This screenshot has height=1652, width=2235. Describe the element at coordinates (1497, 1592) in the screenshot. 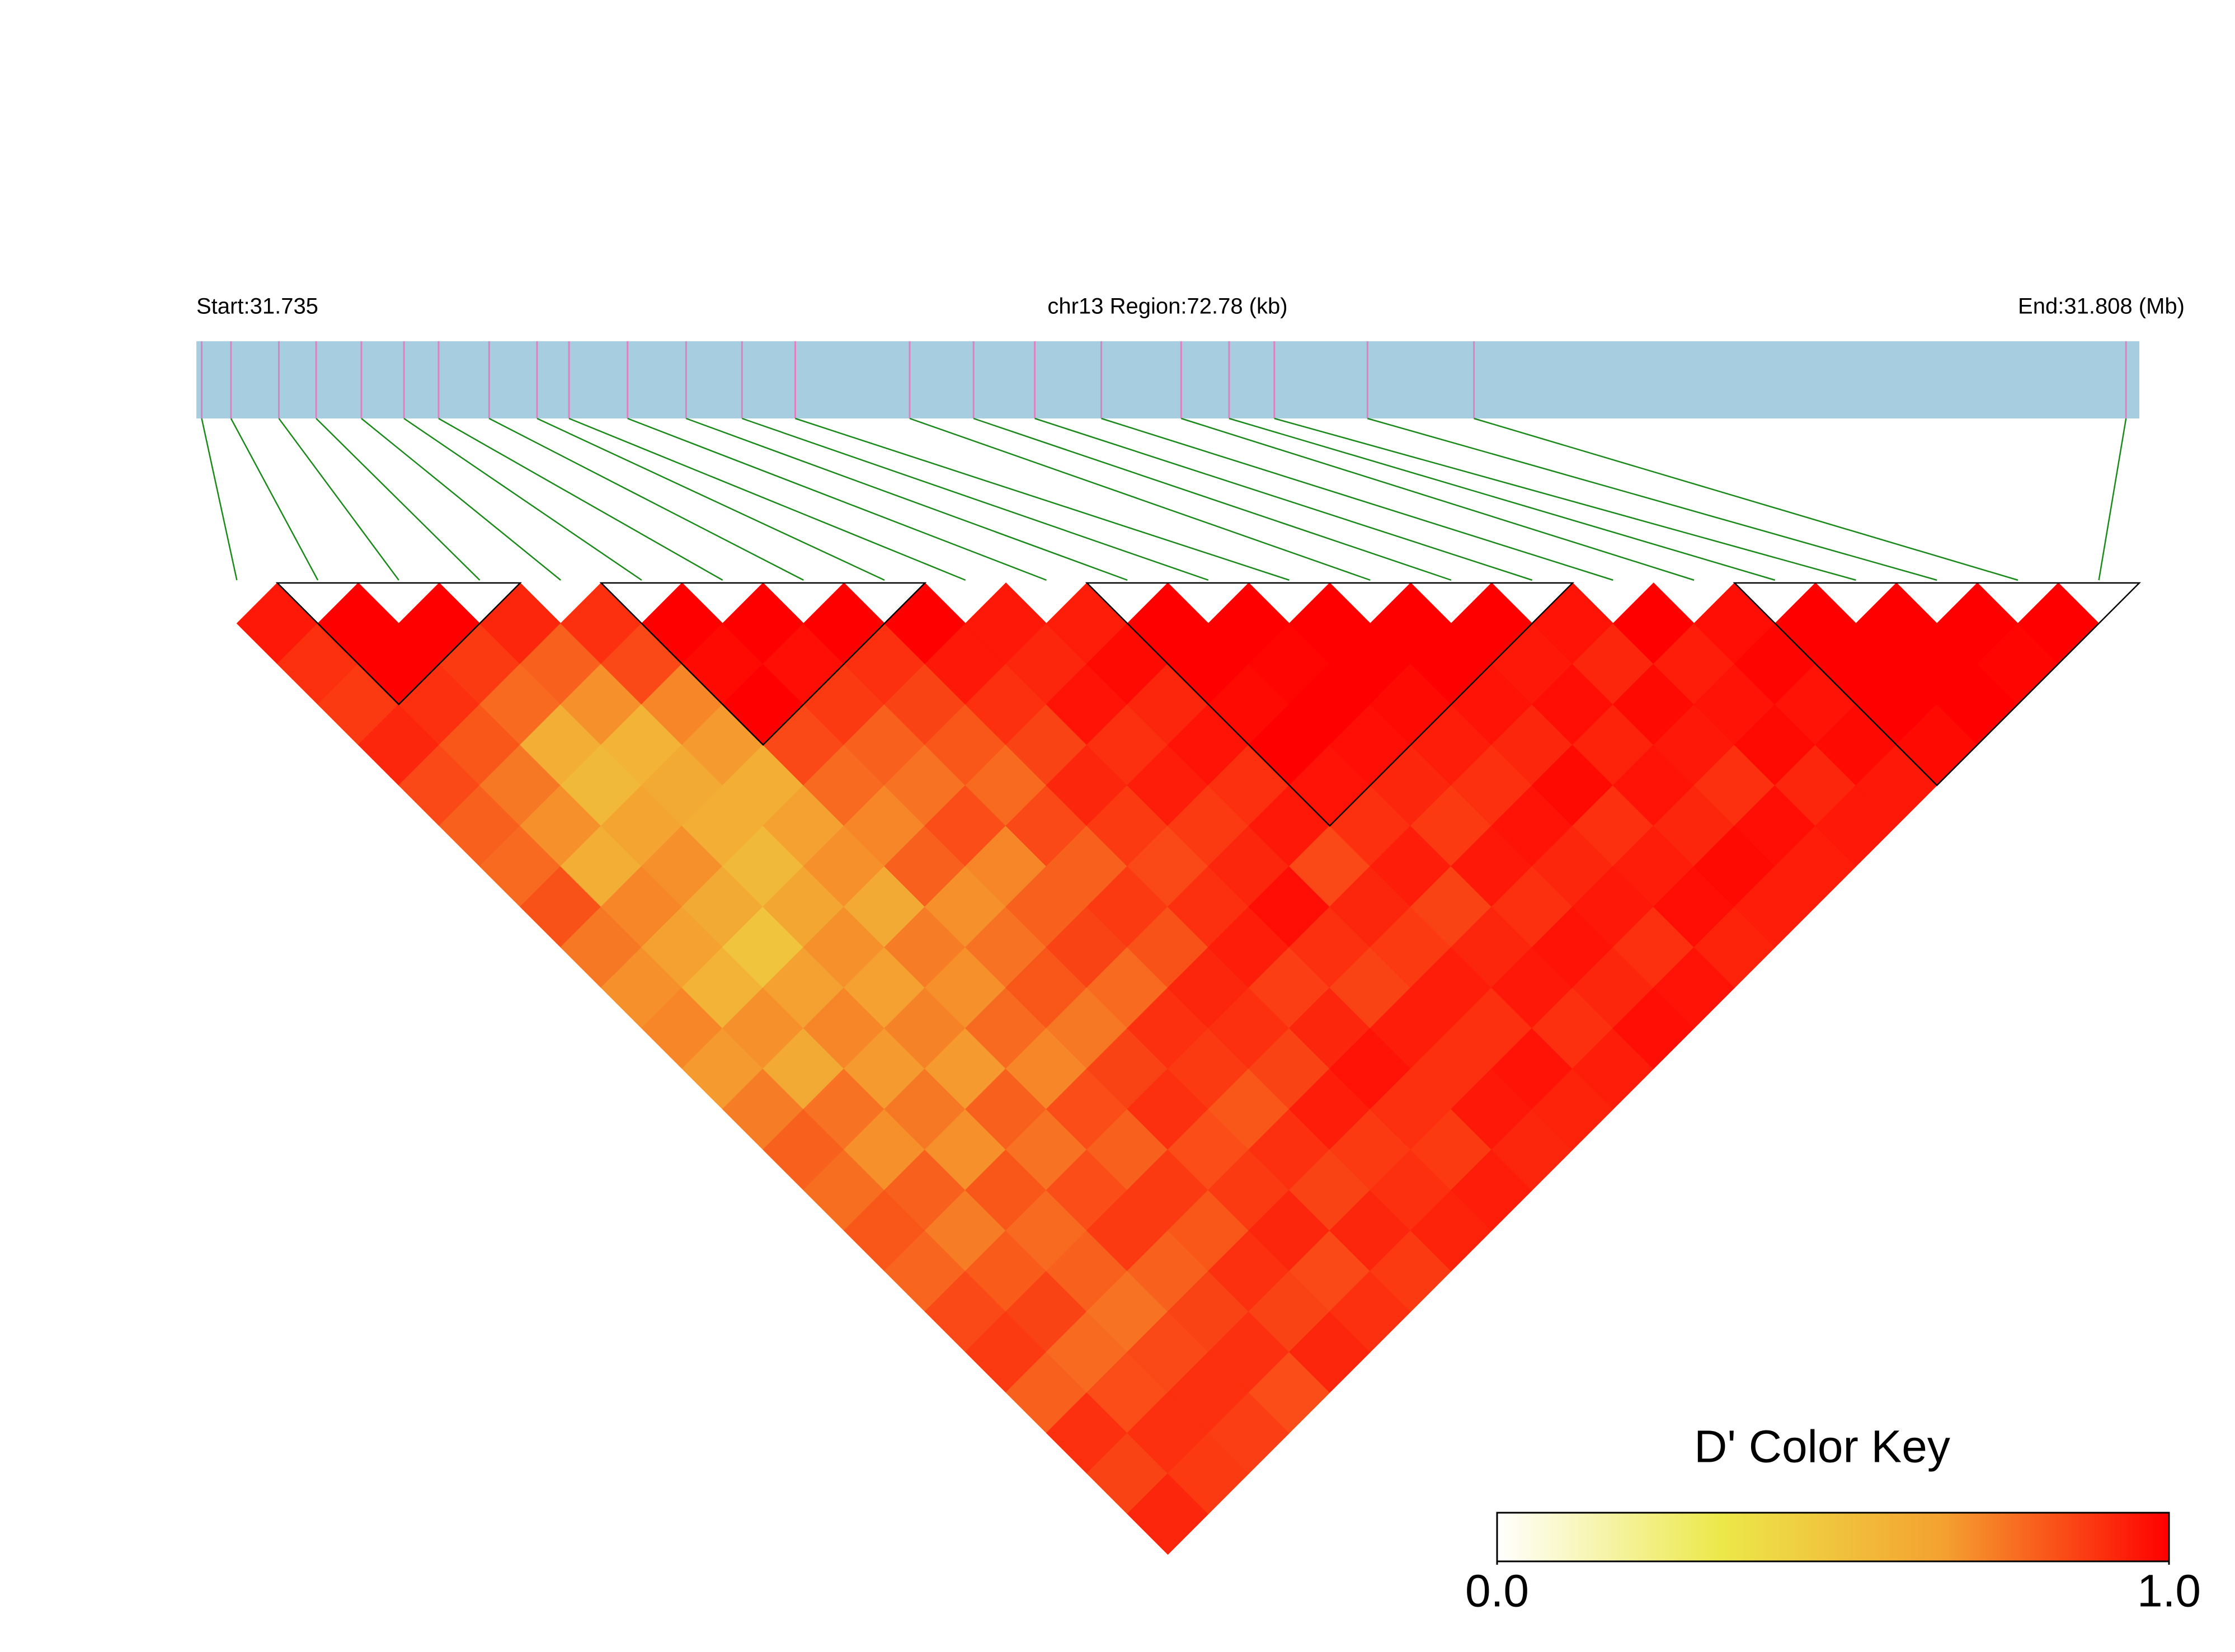

I see `key-tick-label: 0.0` at that location.